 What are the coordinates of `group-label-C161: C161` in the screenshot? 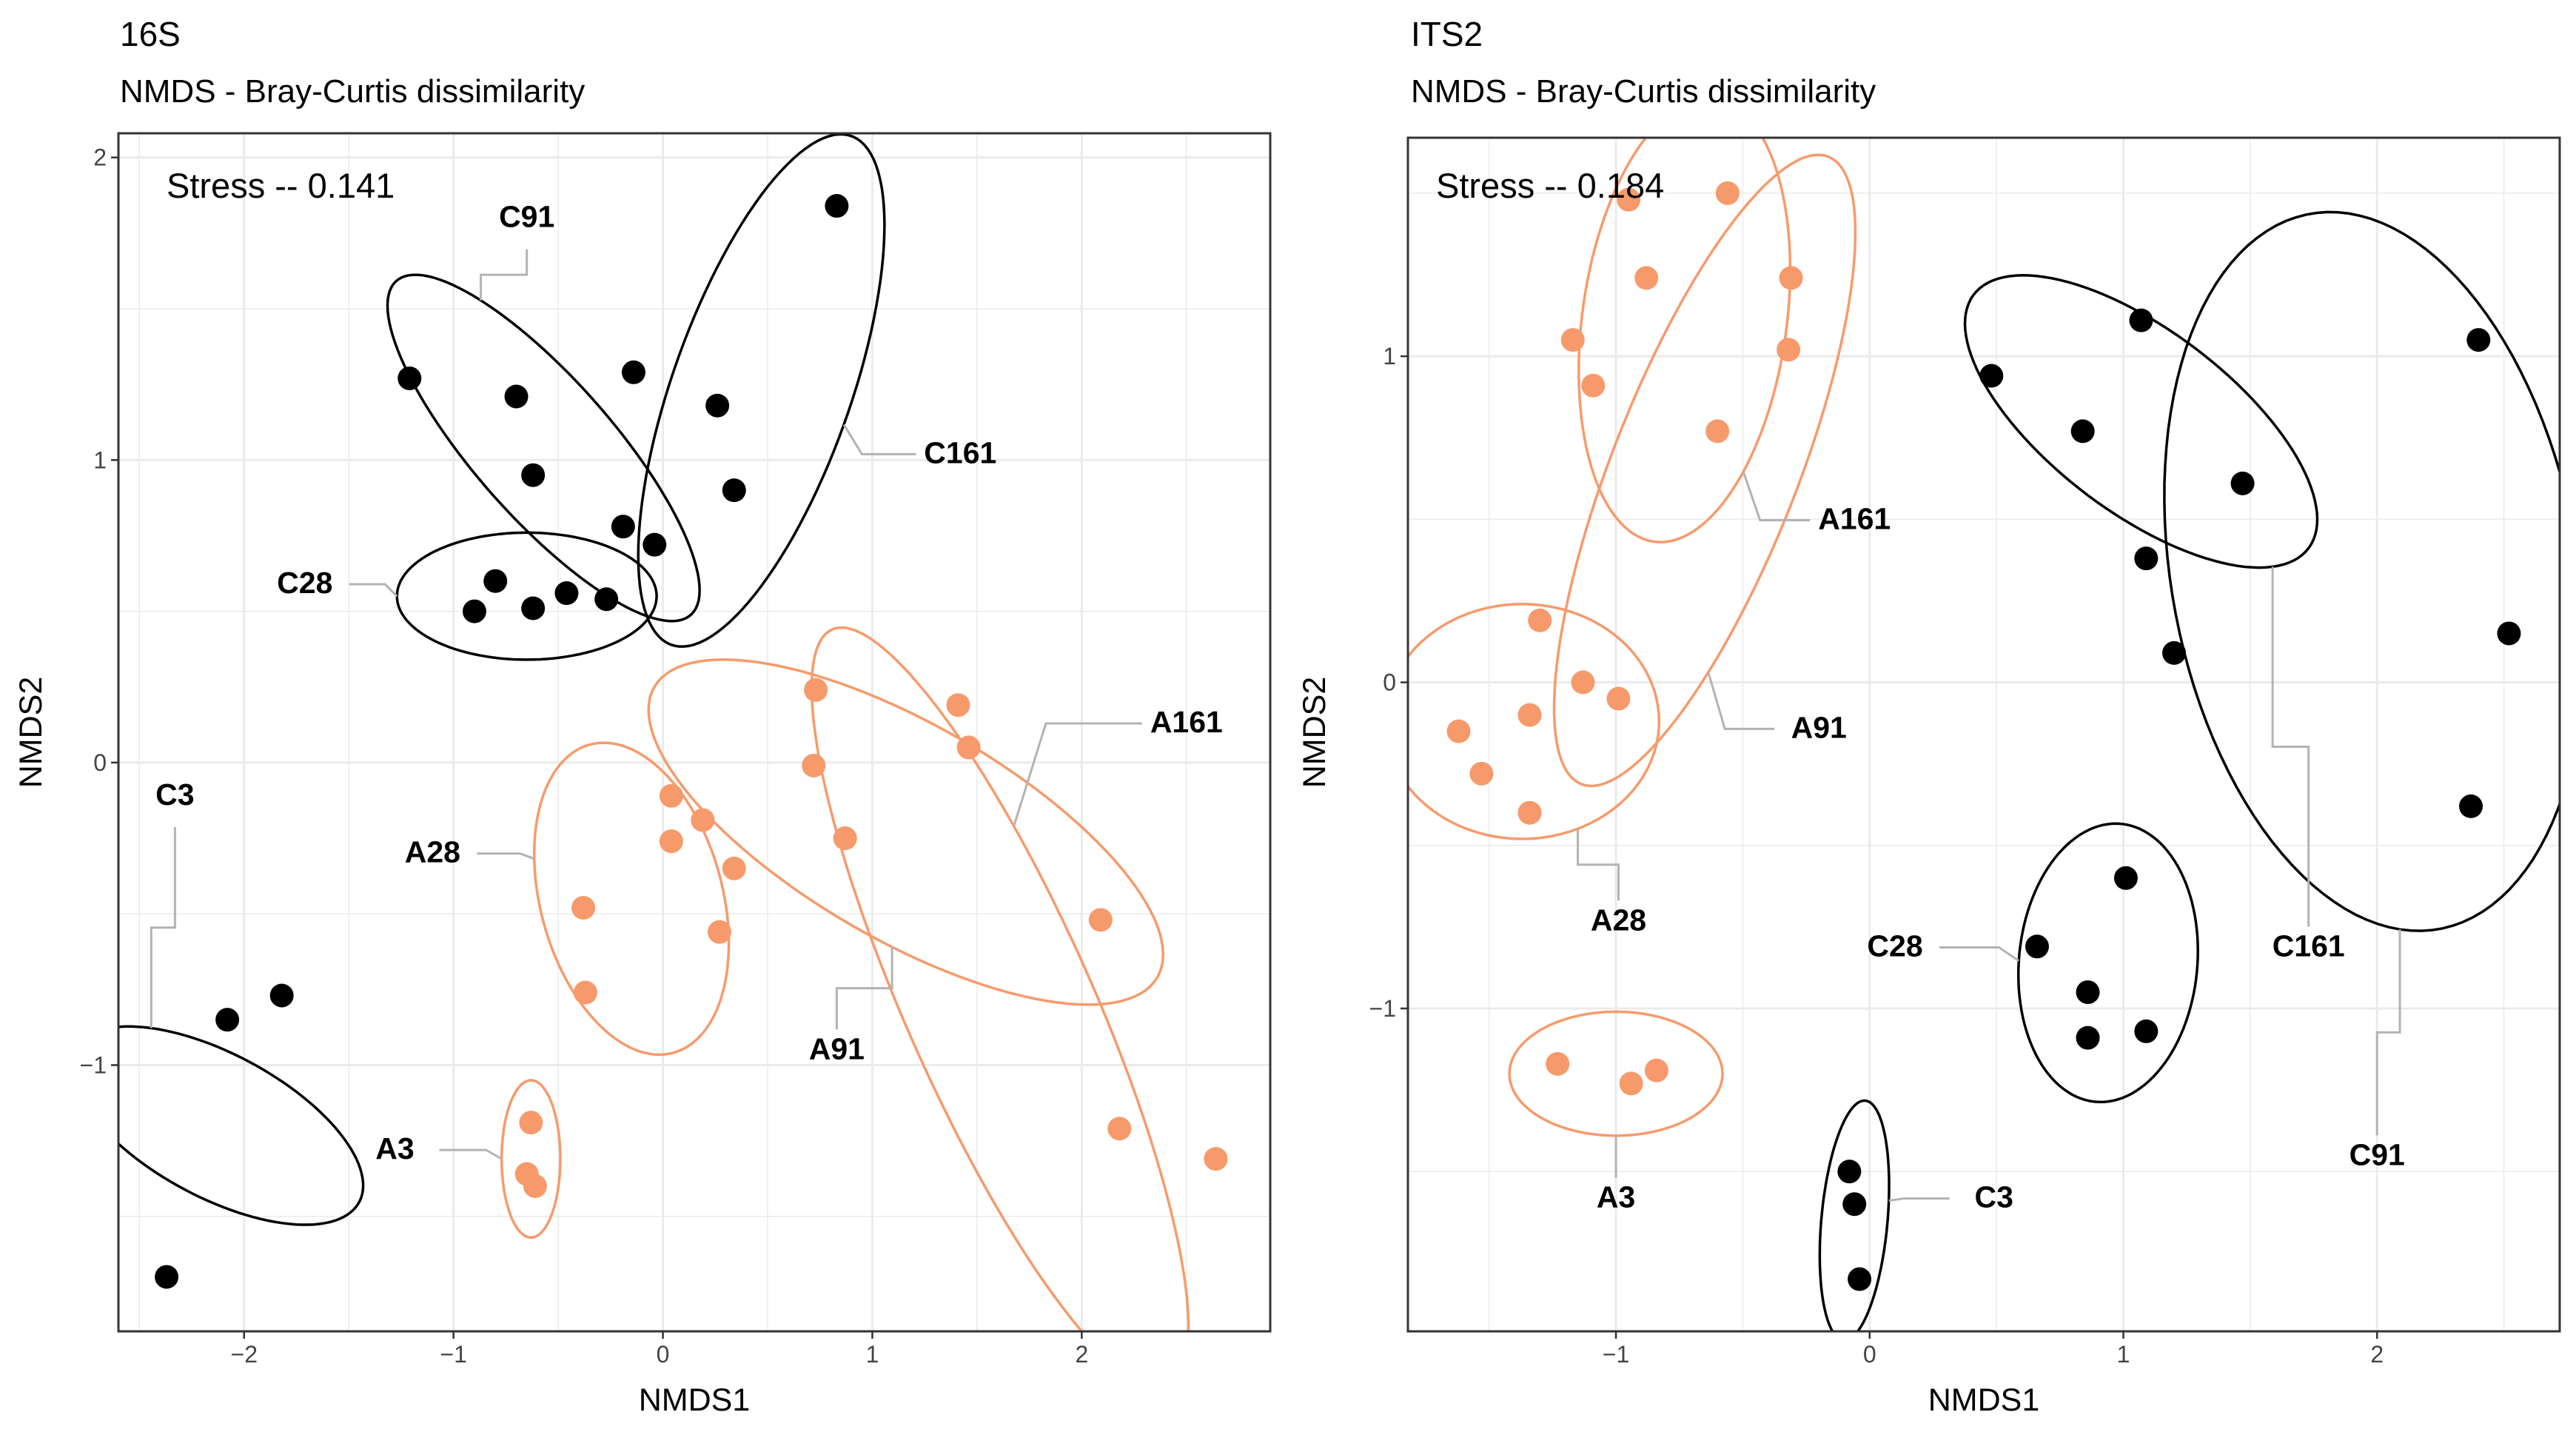 It's located at (2309, 946).